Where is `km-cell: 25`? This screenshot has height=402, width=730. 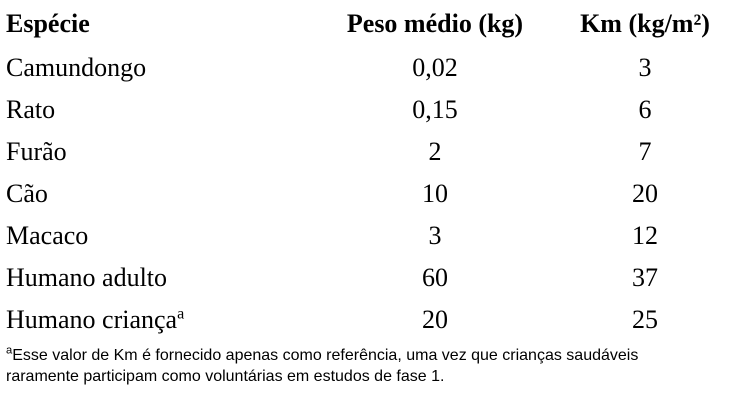
km-cell: 25 is located at coordinates (645, 319).